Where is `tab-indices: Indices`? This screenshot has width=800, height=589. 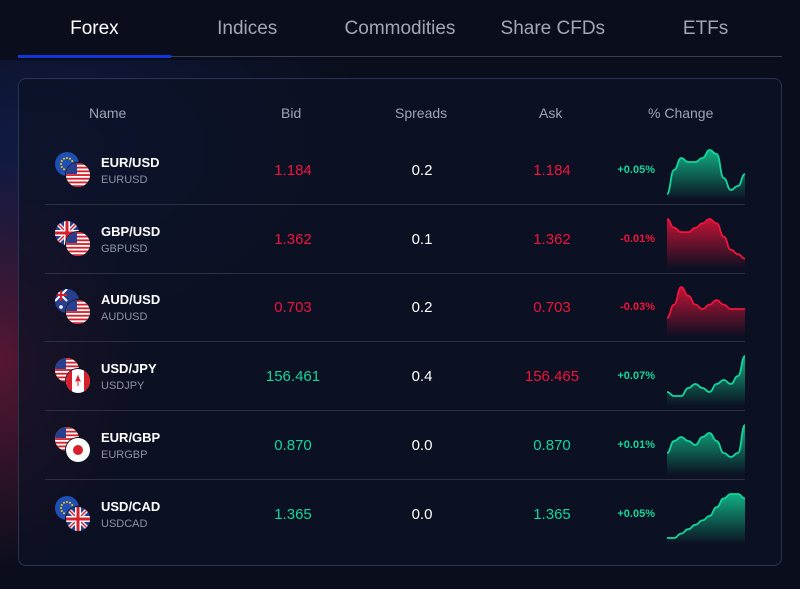 tab-indices: Indices is located at coordinates (247, 28).